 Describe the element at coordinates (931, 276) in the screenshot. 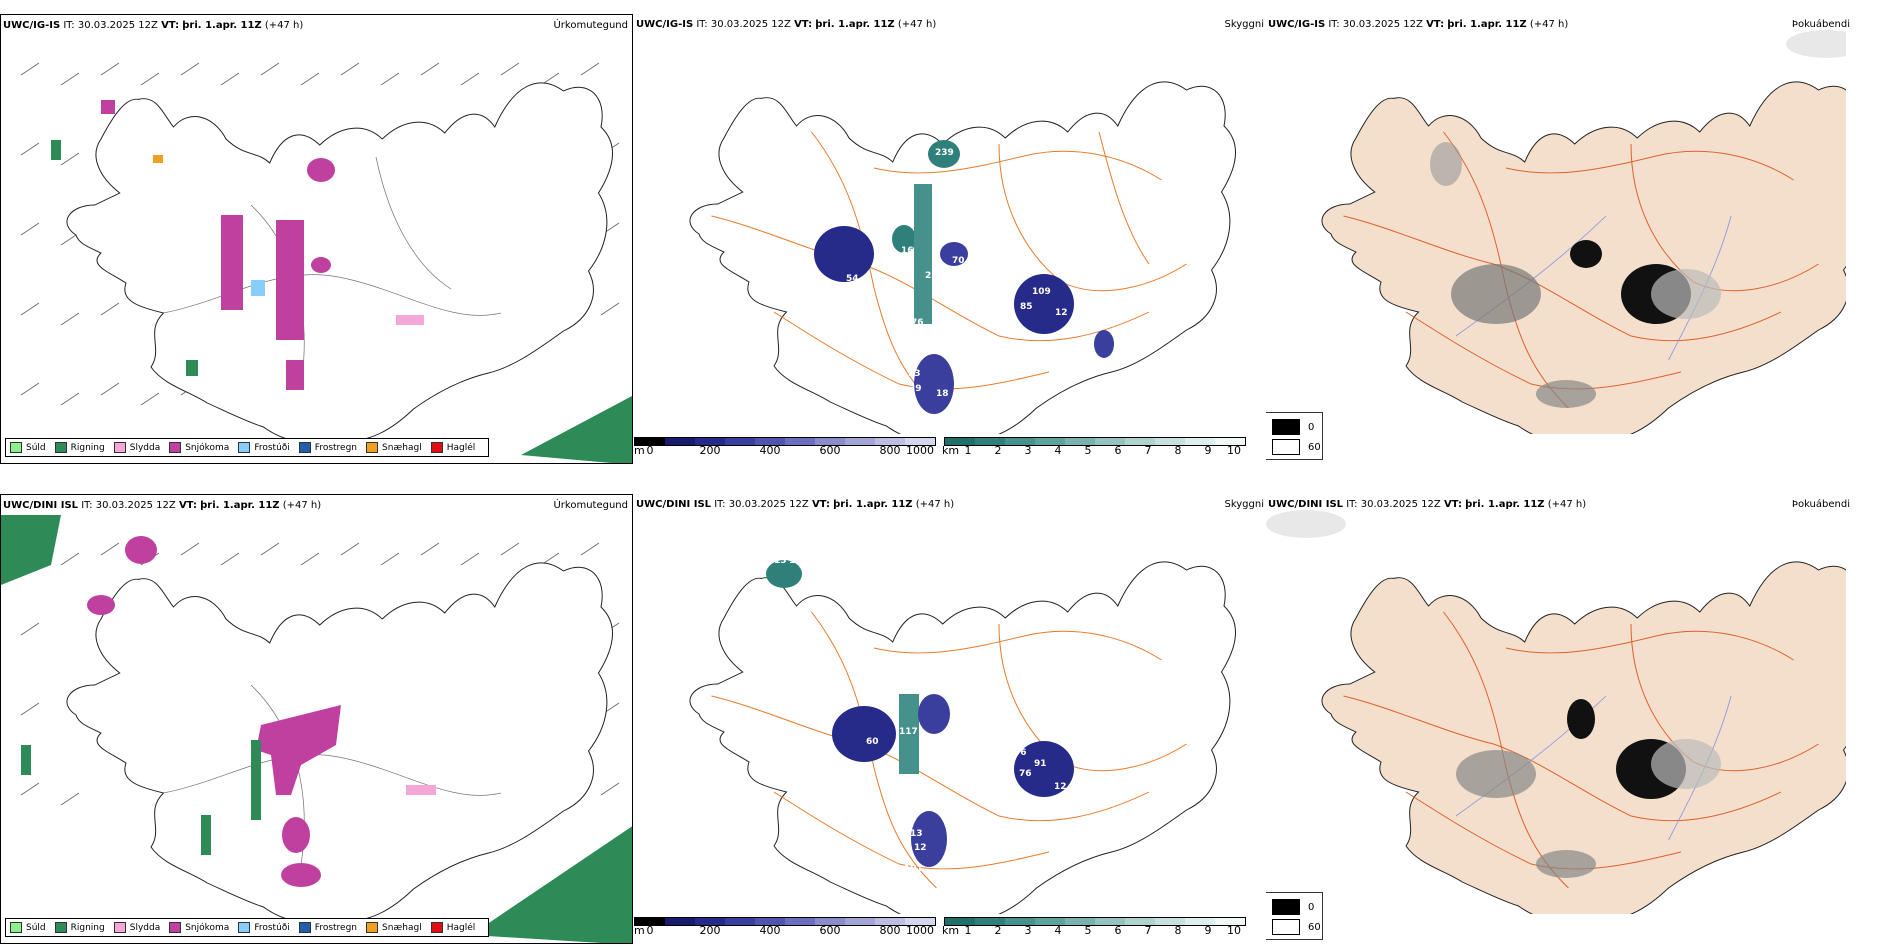

I see `ceiling-label: 23` at that location.